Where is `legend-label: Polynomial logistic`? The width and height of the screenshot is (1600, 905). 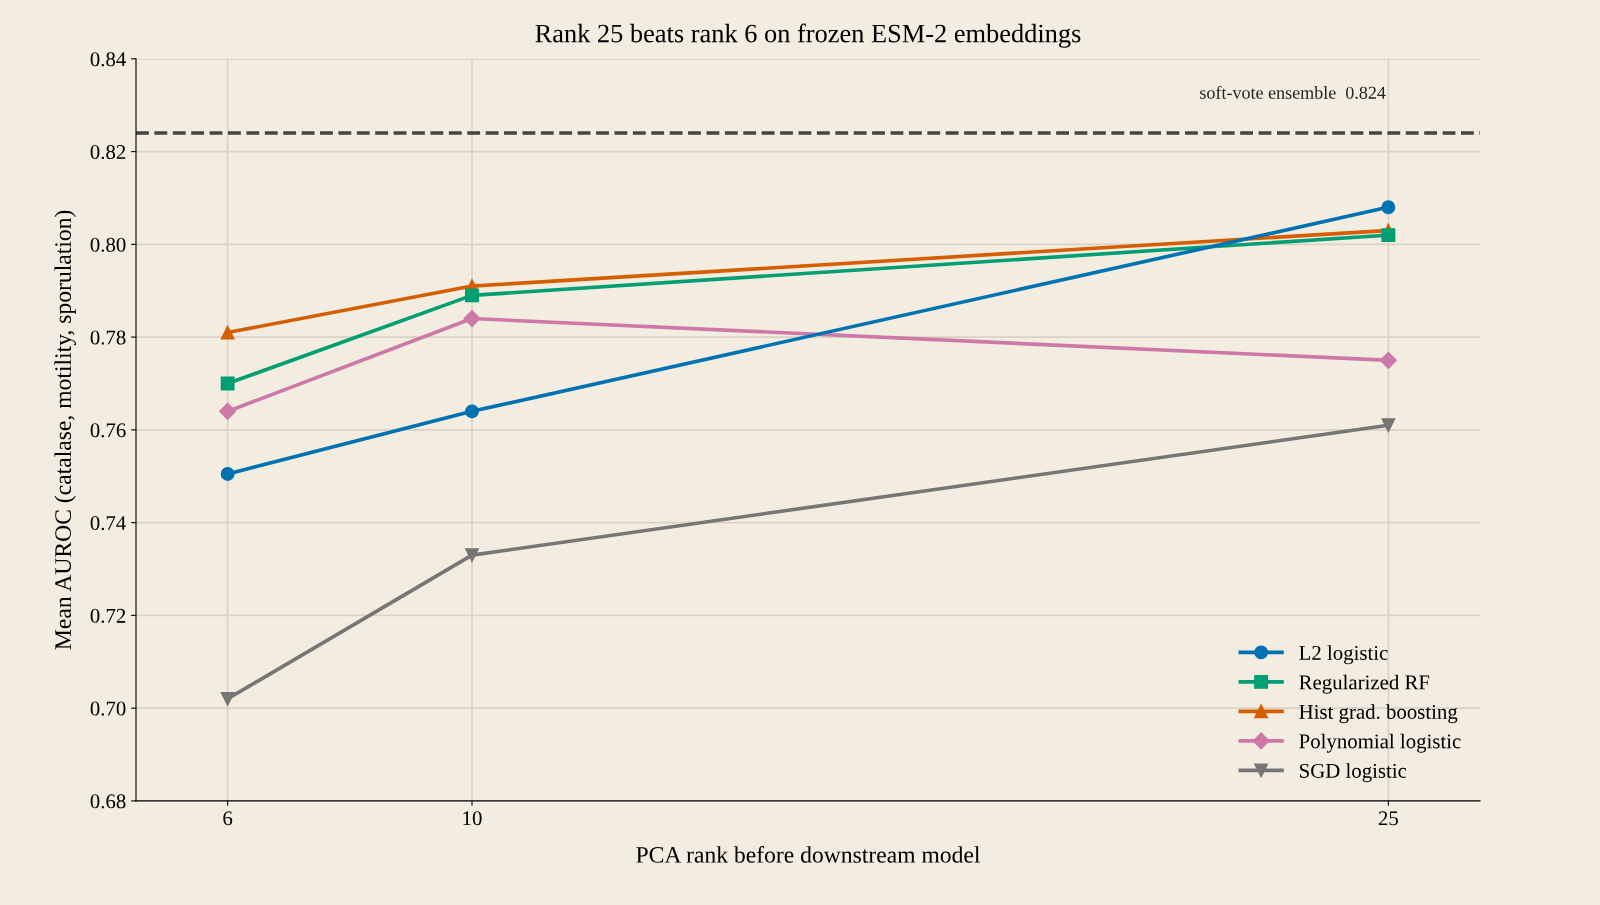
legend-label: Polynomial logistic is located at coordinates (1380, 743).